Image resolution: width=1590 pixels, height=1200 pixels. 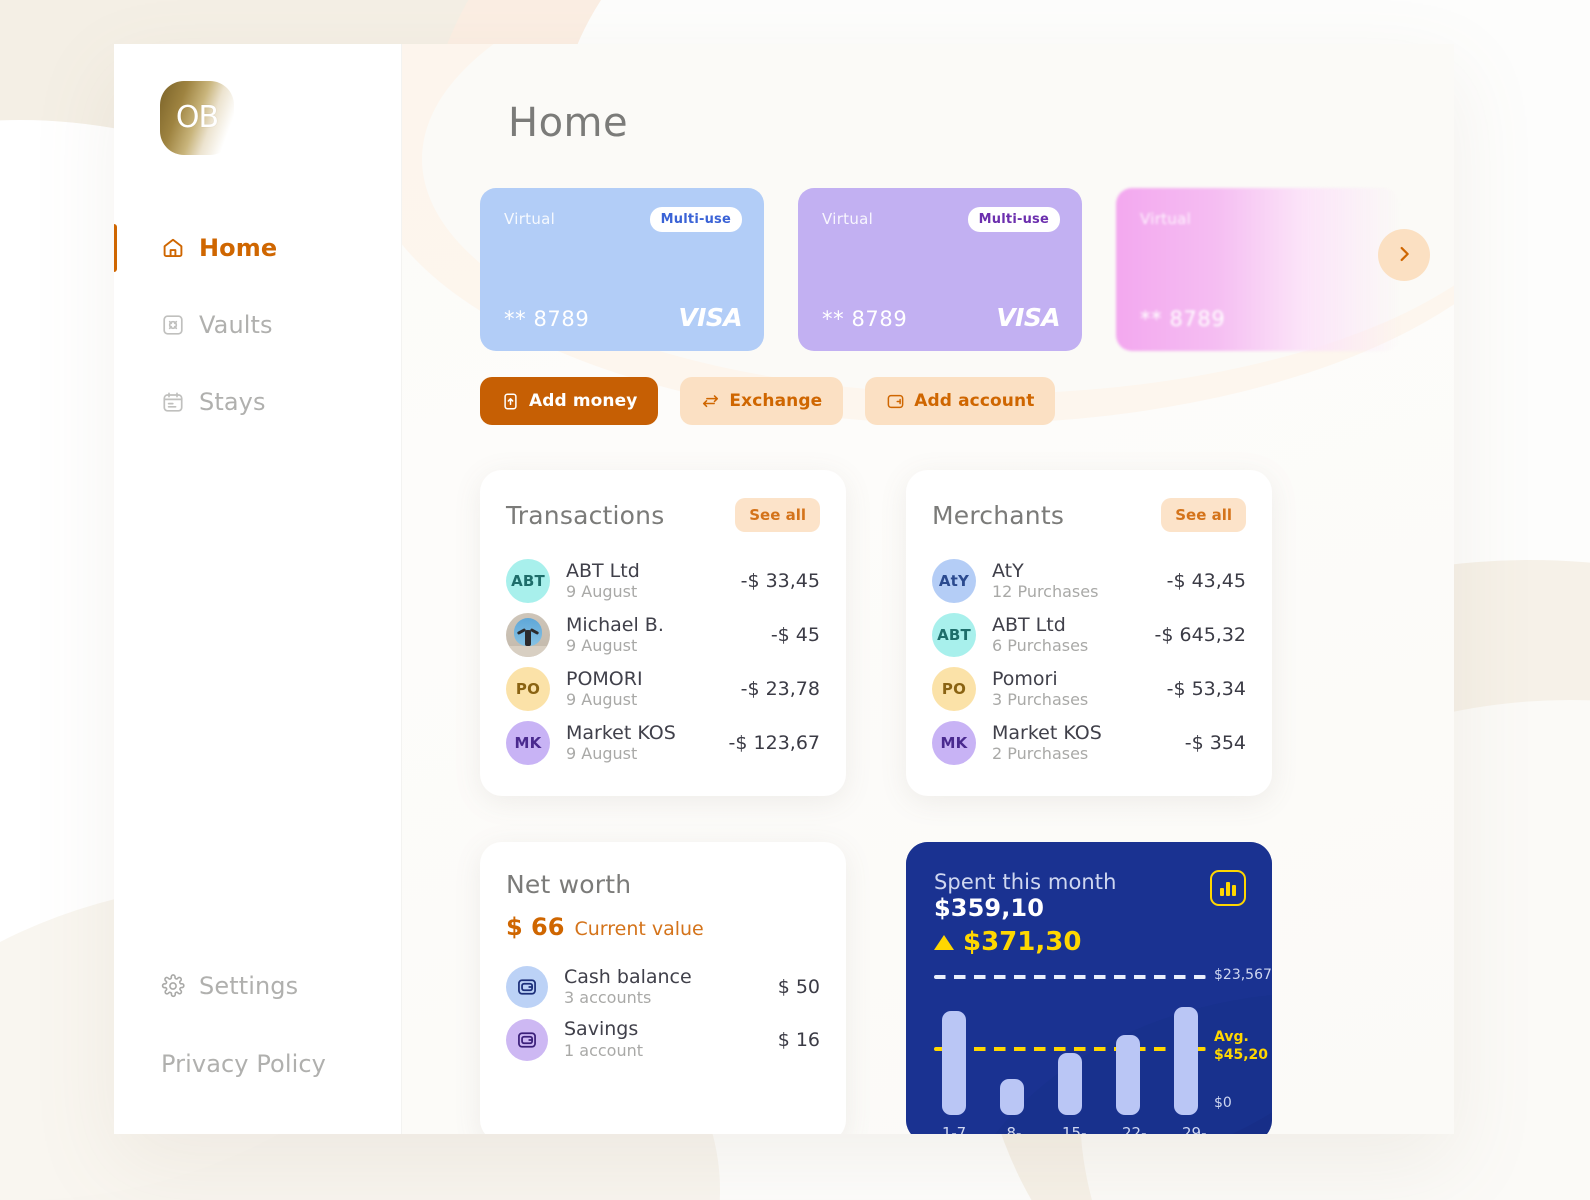 What do you see at coordinates (603, 570) in the screenshot?
I see `transaction-name: ABT Ltd` at bounding box center [603, 570].